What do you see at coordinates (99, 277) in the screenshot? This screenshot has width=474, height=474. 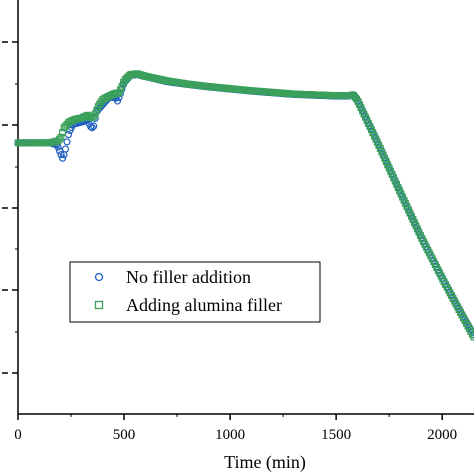 I see `legend-marker-circle` at bounding box center [99, 277].